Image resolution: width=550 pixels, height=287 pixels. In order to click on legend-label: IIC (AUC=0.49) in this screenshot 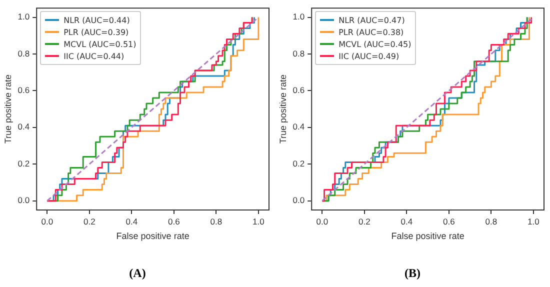, I will do `click(369, 56)`.